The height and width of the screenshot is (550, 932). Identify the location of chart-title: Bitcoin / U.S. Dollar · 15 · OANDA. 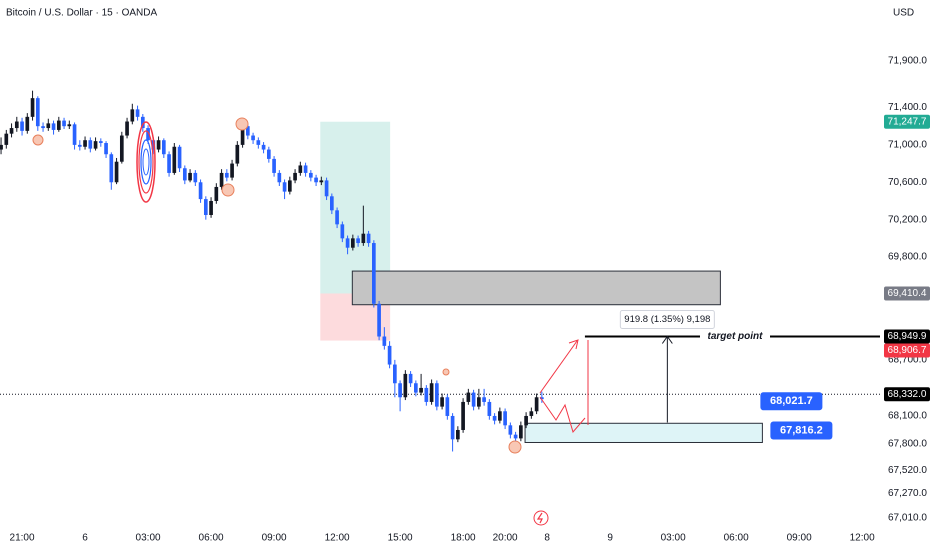
(81, 13).